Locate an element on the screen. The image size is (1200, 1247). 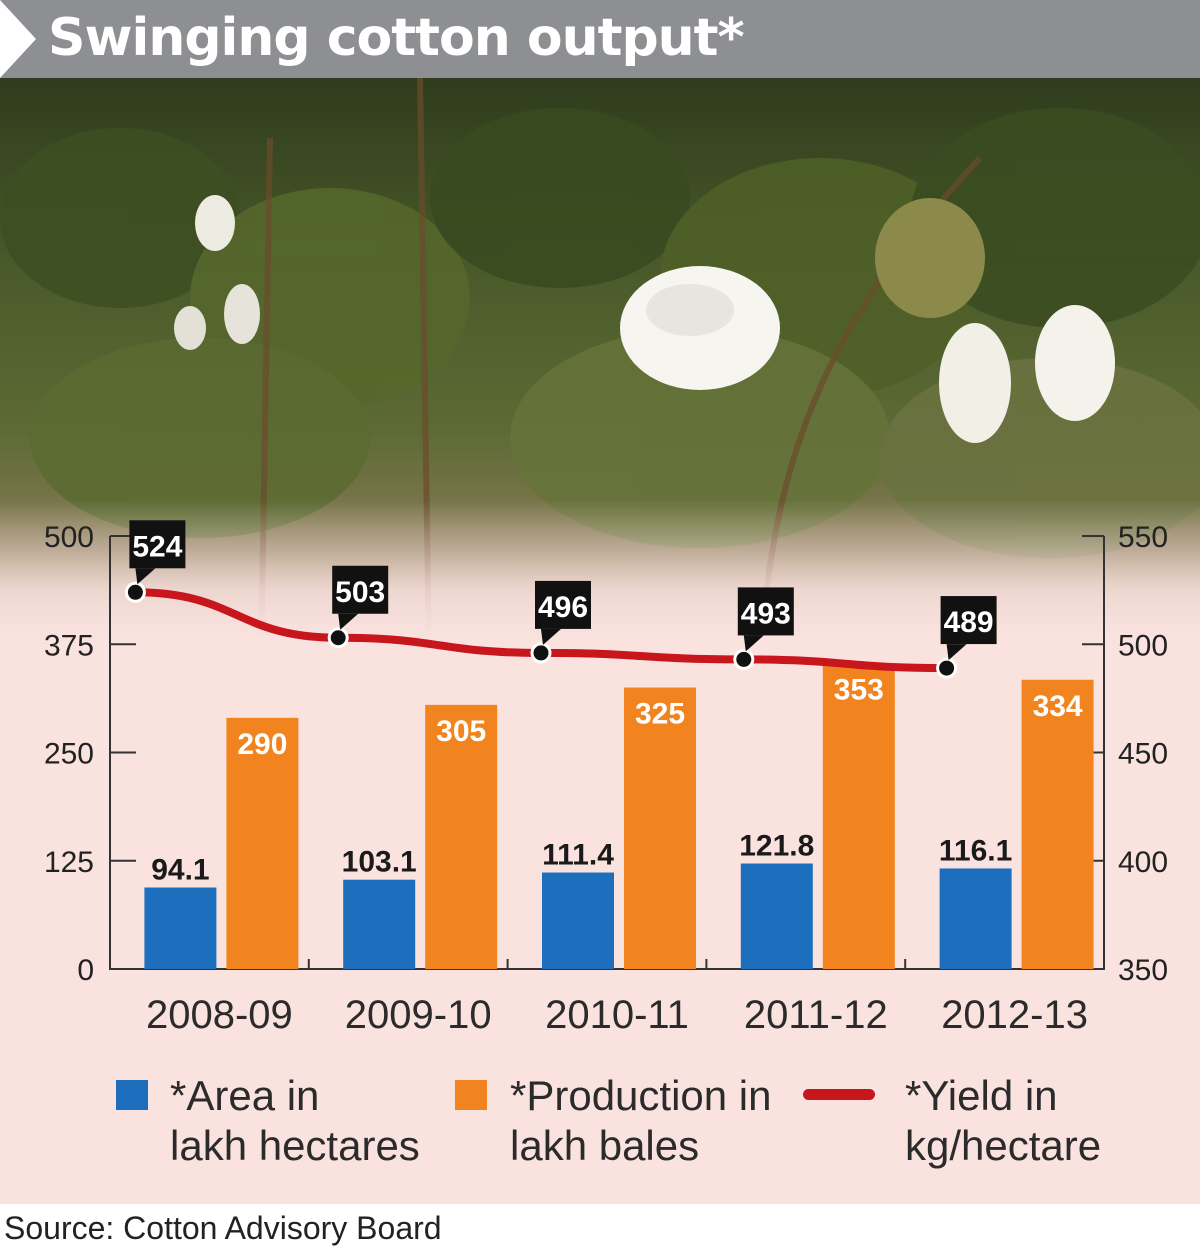
yield-point-label: 496 is located at coordinates (563, 607).